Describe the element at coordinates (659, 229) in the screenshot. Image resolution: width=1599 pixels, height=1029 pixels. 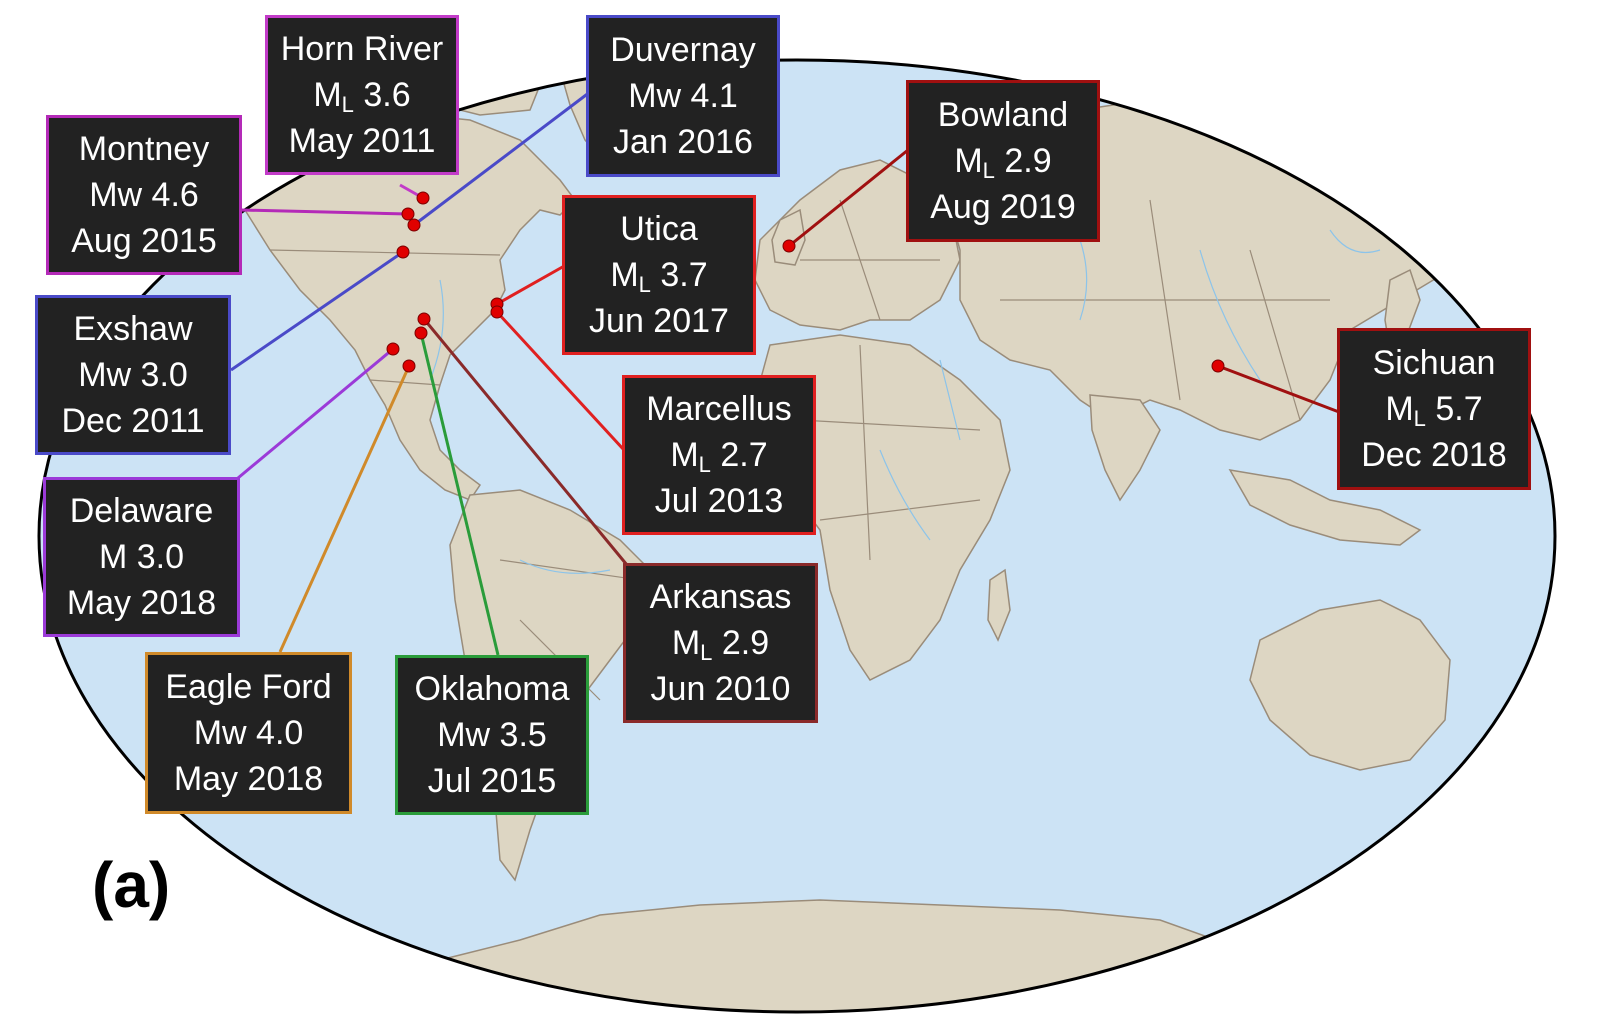
I see `event-name: Utica` at that location.